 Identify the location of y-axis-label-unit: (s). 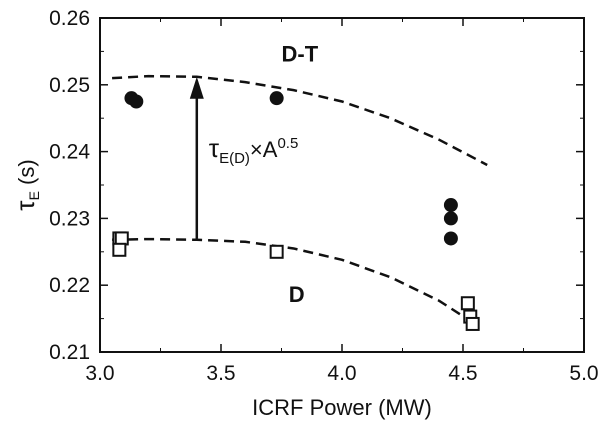
(26, 175).